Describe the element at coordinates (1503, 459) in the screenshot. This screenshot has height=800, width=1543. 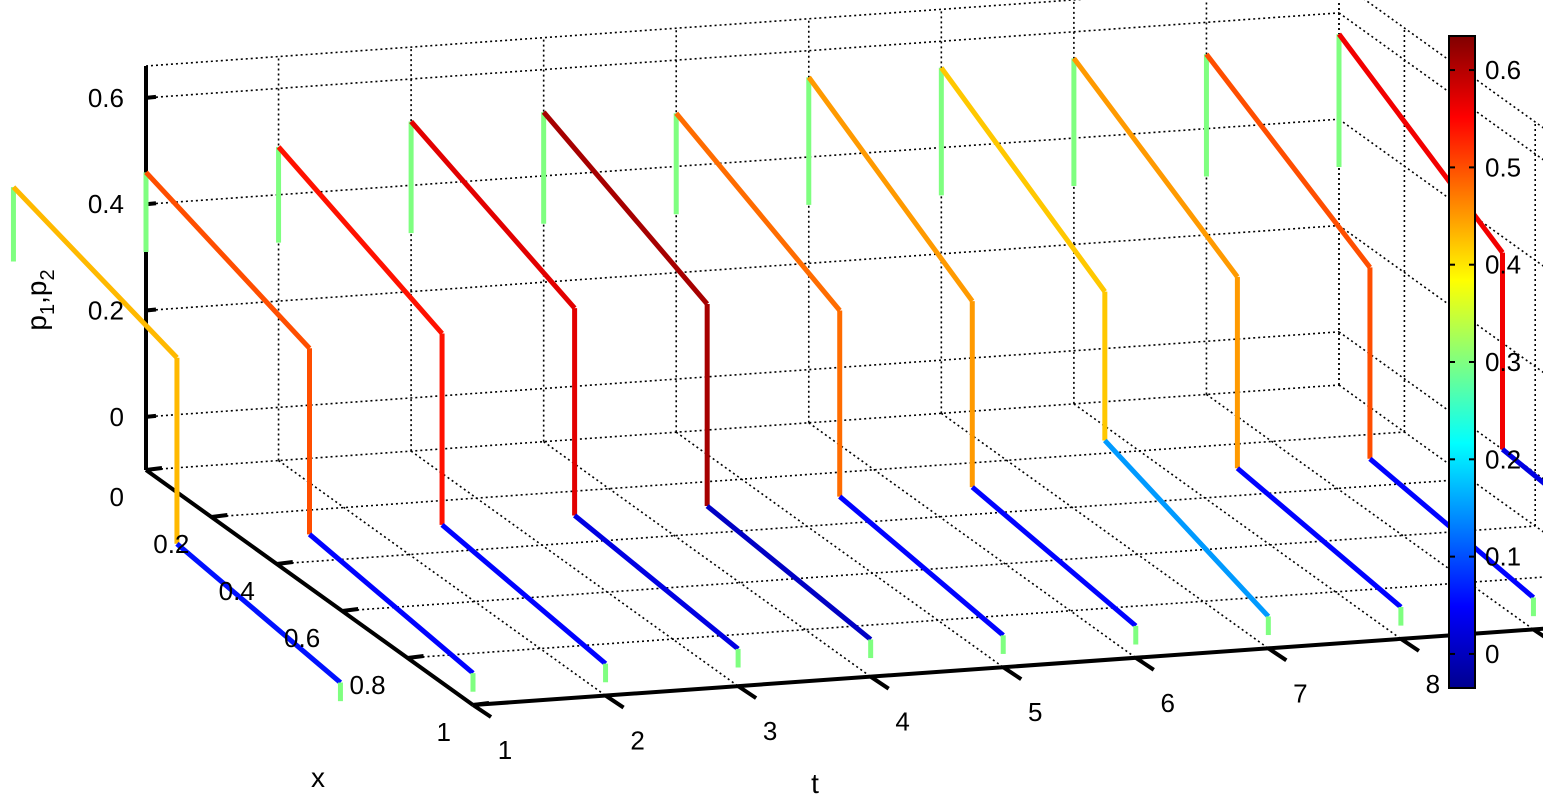
I see `colorbar-tick-label: 0.2` at that location.